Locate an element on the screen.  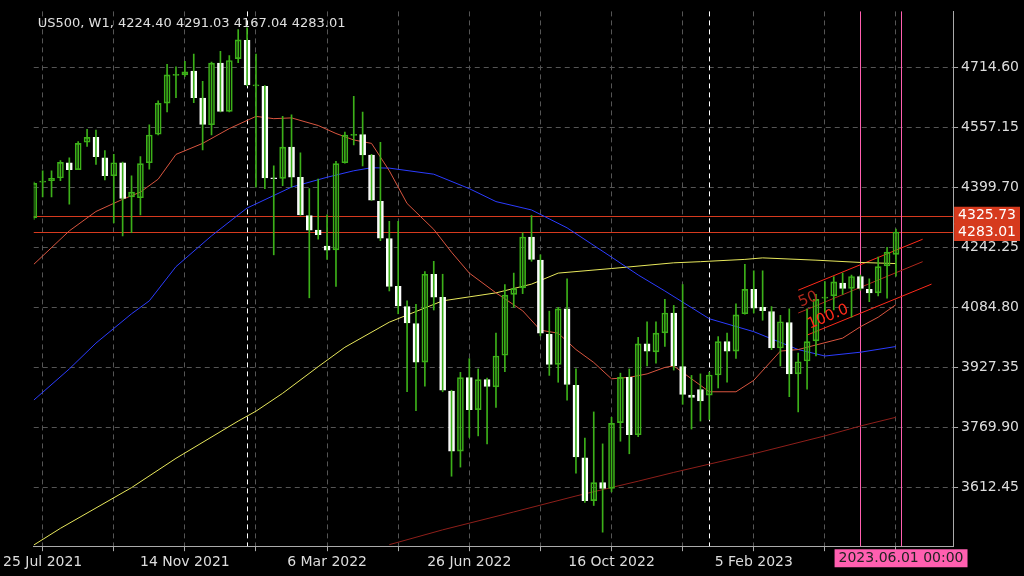
x-tick-label: 6 Mar 2022 is located at coordinates (327, 561).